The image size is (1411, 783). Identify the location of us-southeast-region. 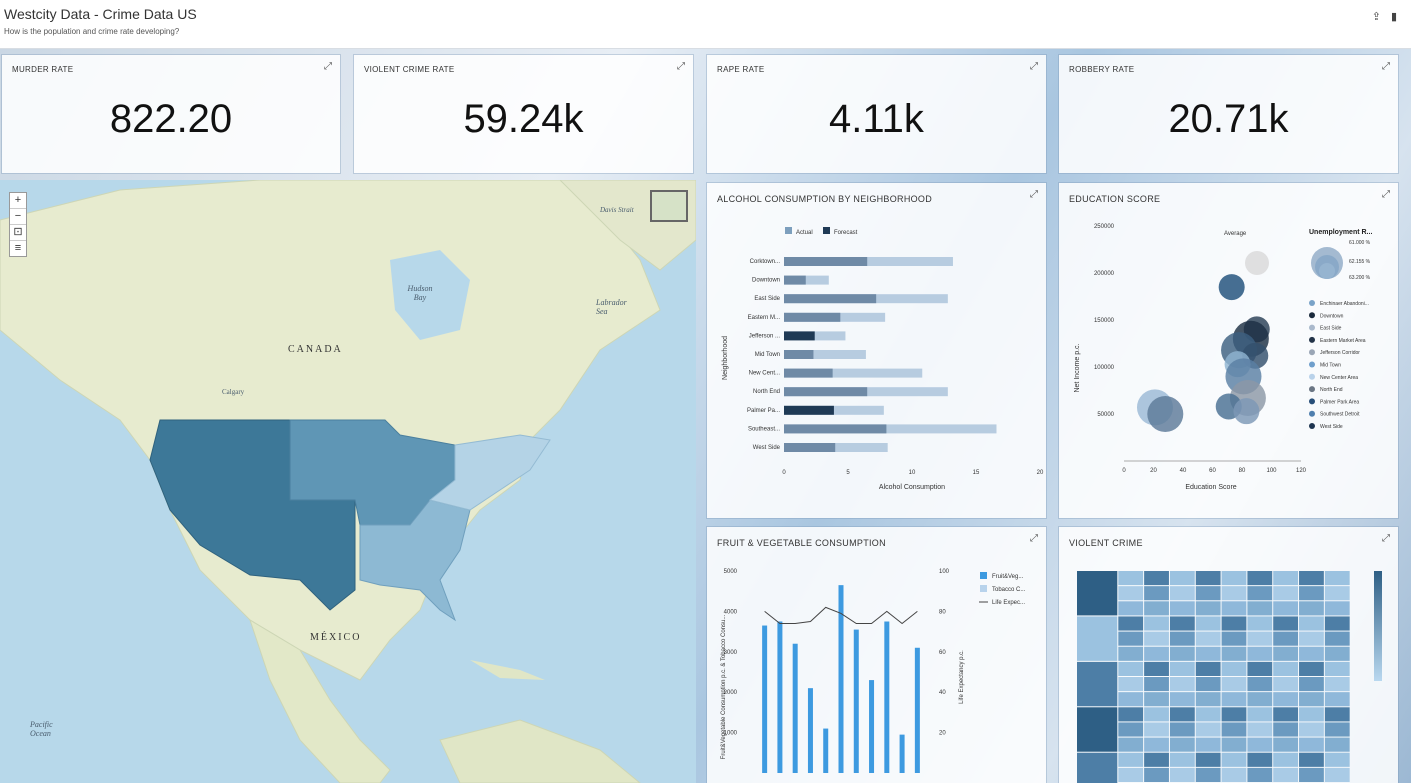
(415, 560).